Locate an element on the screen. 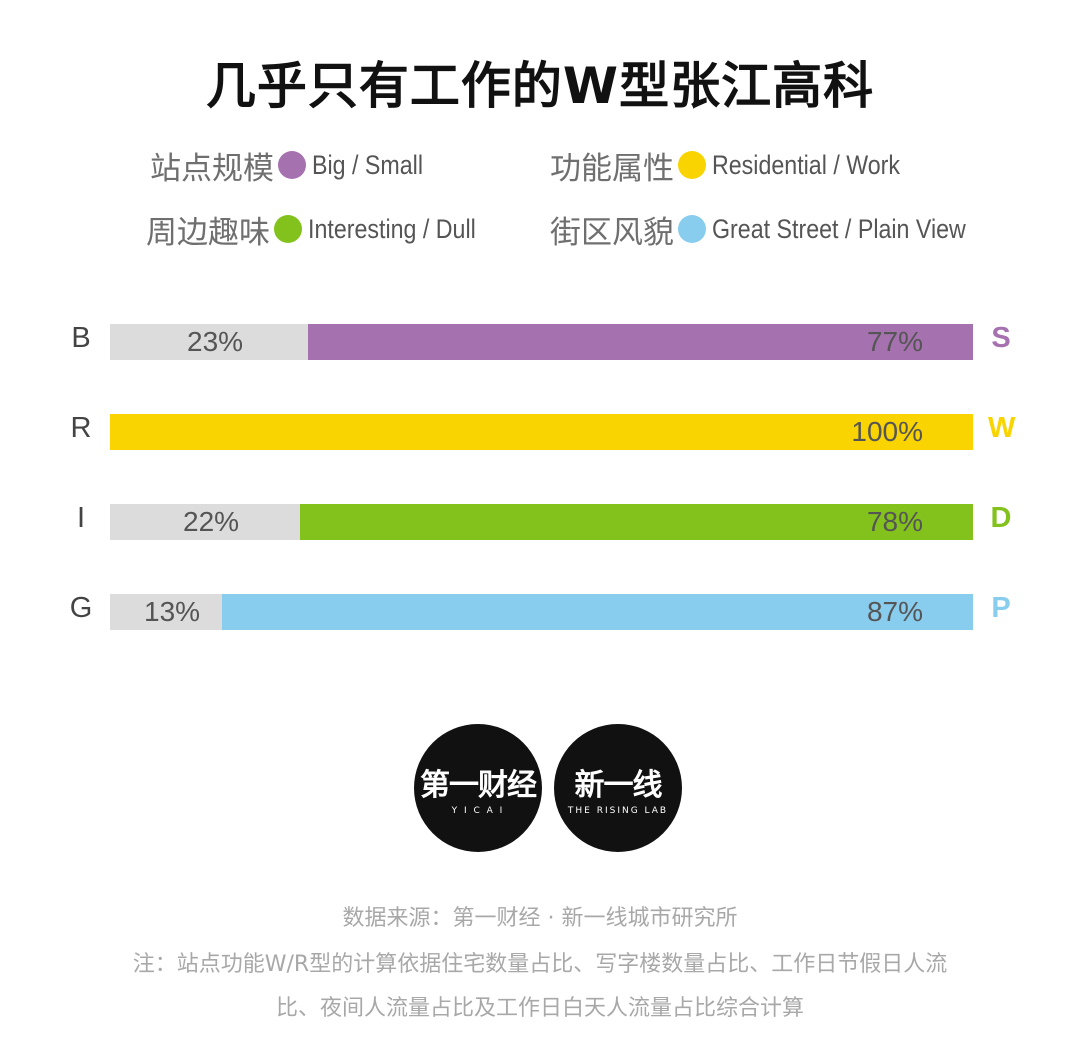  logo-main-text: 新一线 is located at coordinates (618, 785).